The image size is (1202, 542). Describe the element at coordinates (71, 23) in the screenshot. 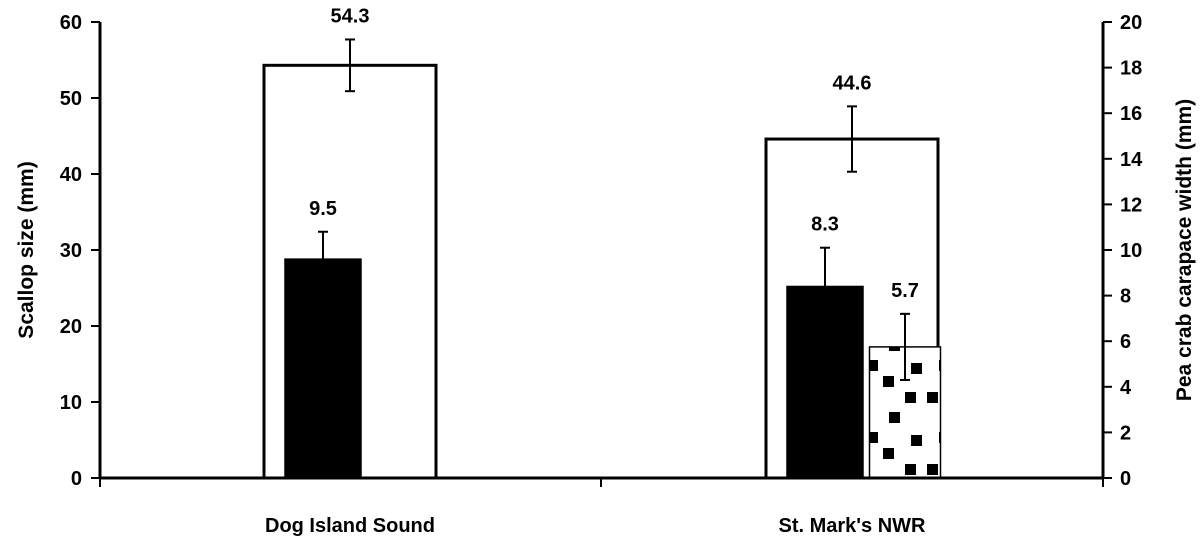

I see `y-tick-label-left: 60` at that location.